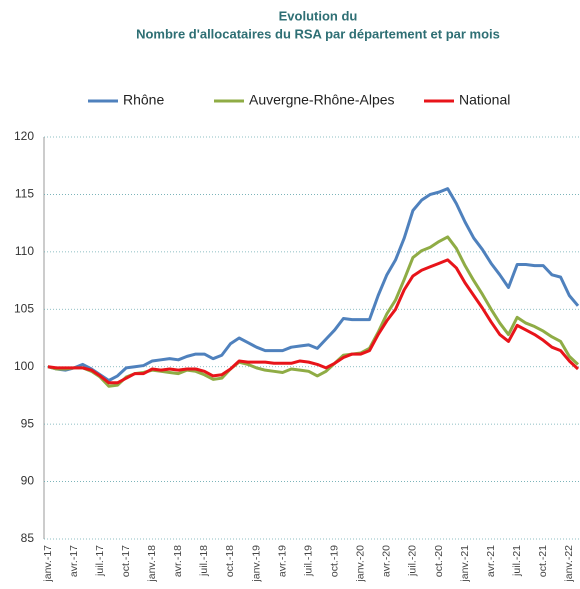  Describe the element at coordinates (308, 561) in the screenshot. I see `x-tick-label: juil.-19` at that location.